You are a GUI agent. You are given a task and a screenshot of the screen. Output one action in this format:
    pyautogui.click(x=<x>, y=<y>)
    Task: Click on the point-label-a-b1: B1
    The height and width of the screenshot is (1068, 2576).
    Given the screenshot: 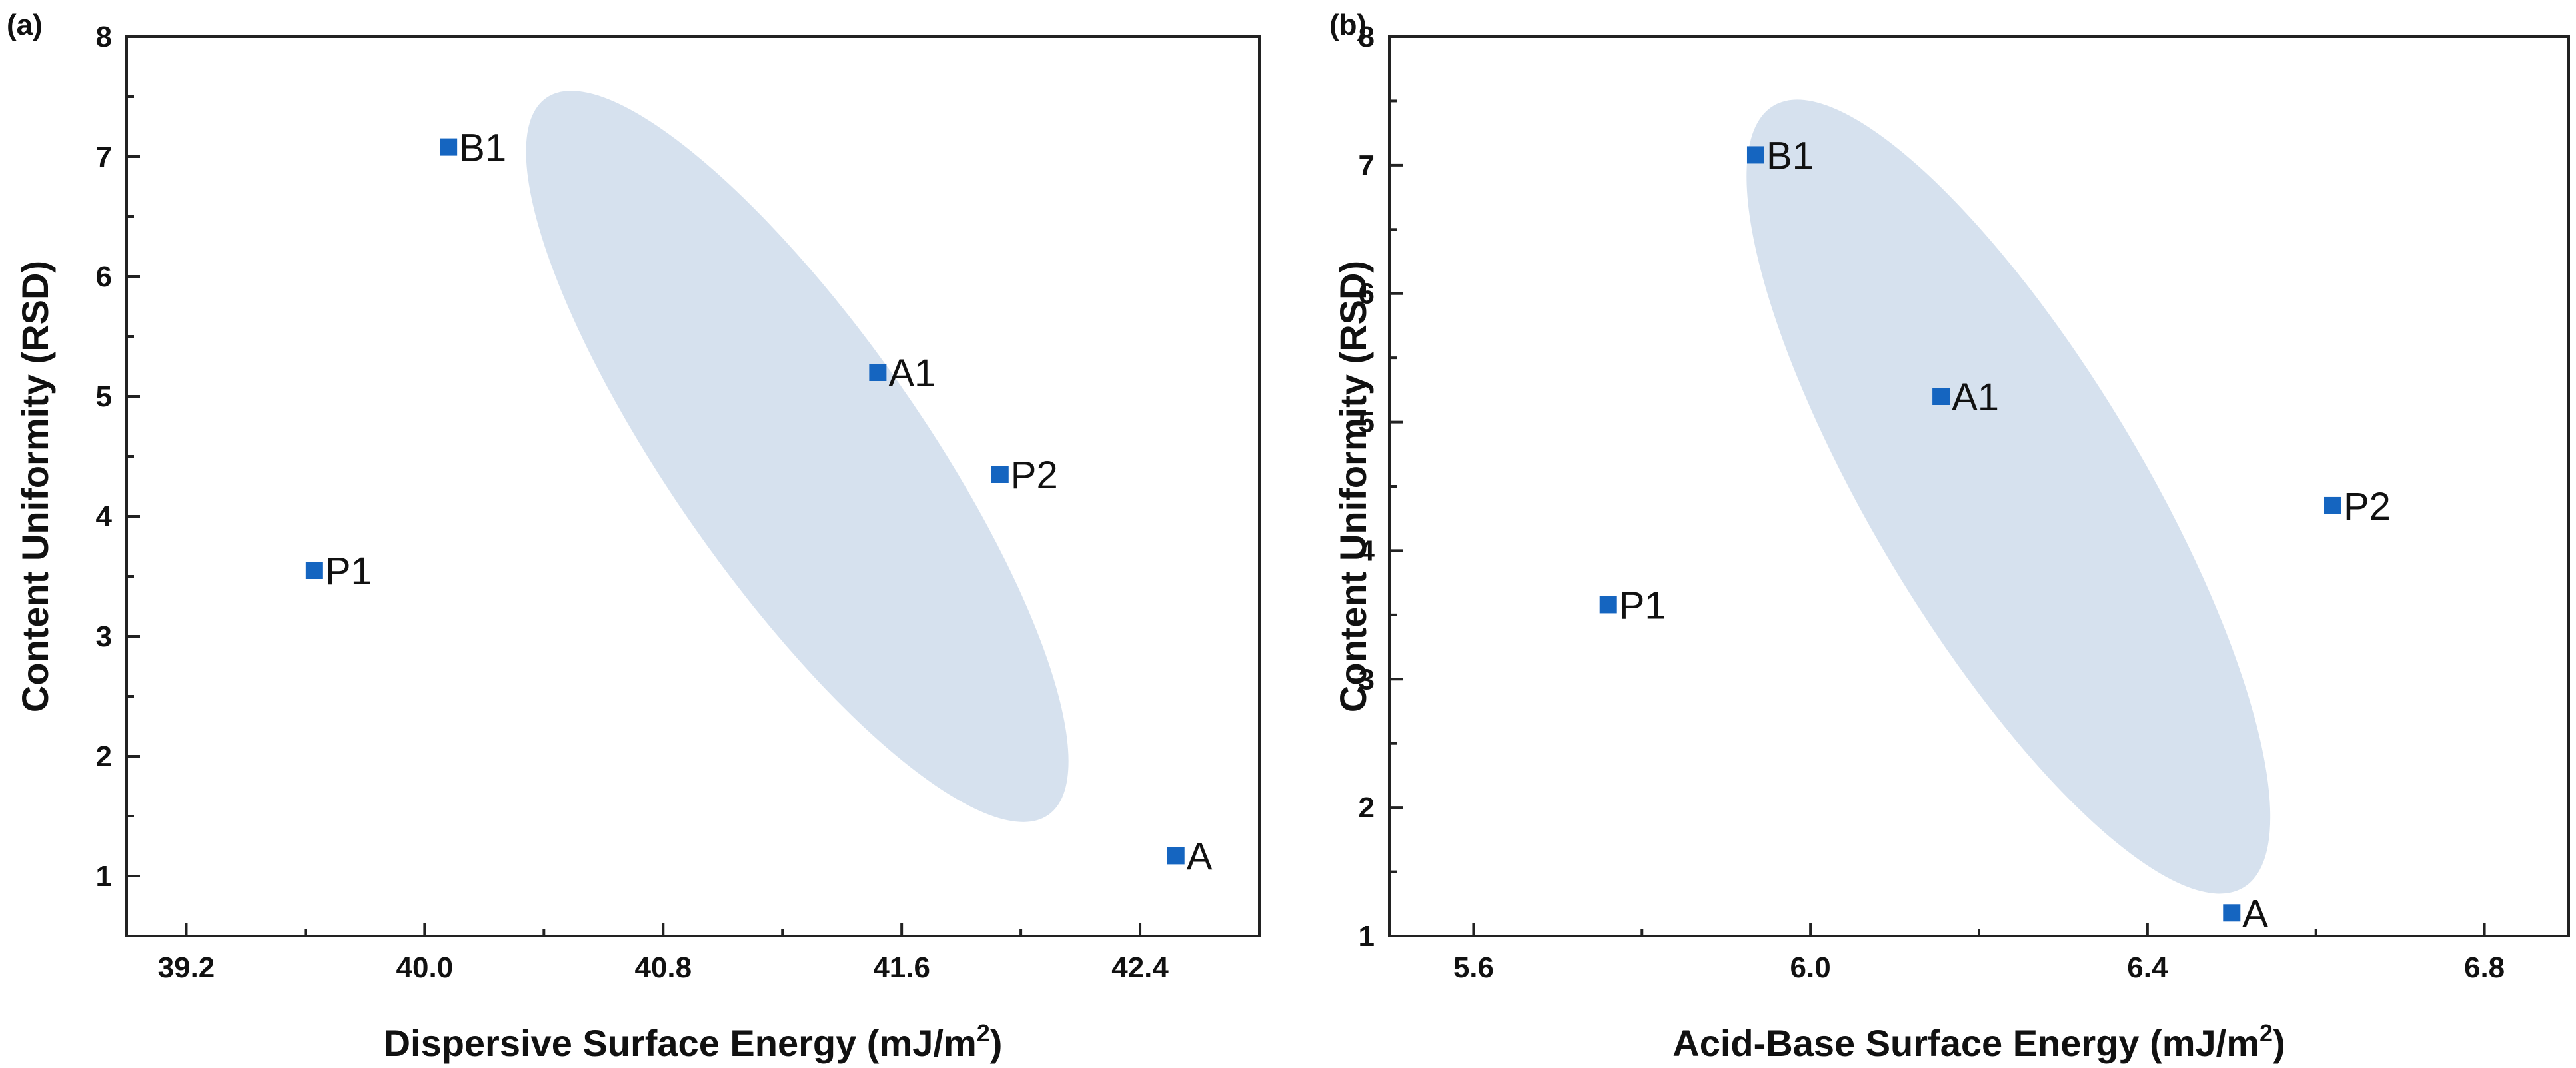 What is the action you would take?
    pyautogui.click(x=483, y=148)
    